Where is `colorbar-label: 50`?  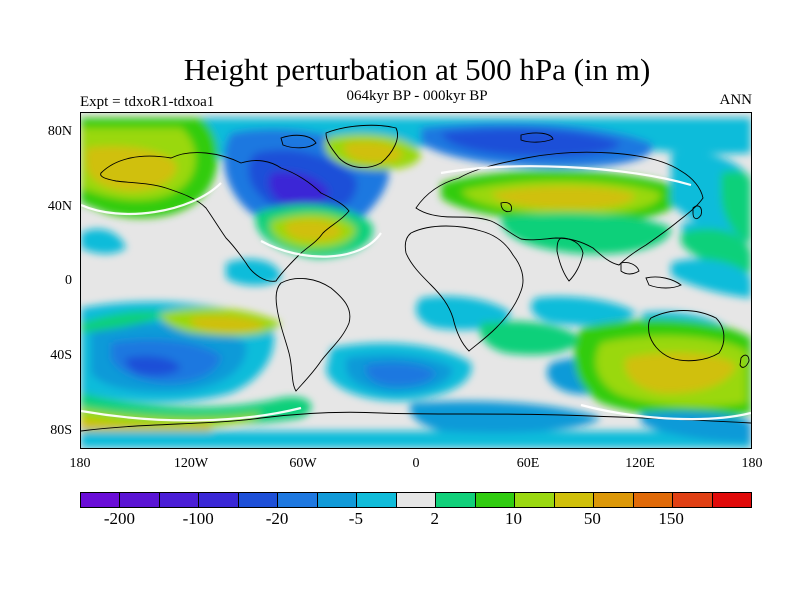 colorbar-label: 50 is located at coordinates (592, 518).